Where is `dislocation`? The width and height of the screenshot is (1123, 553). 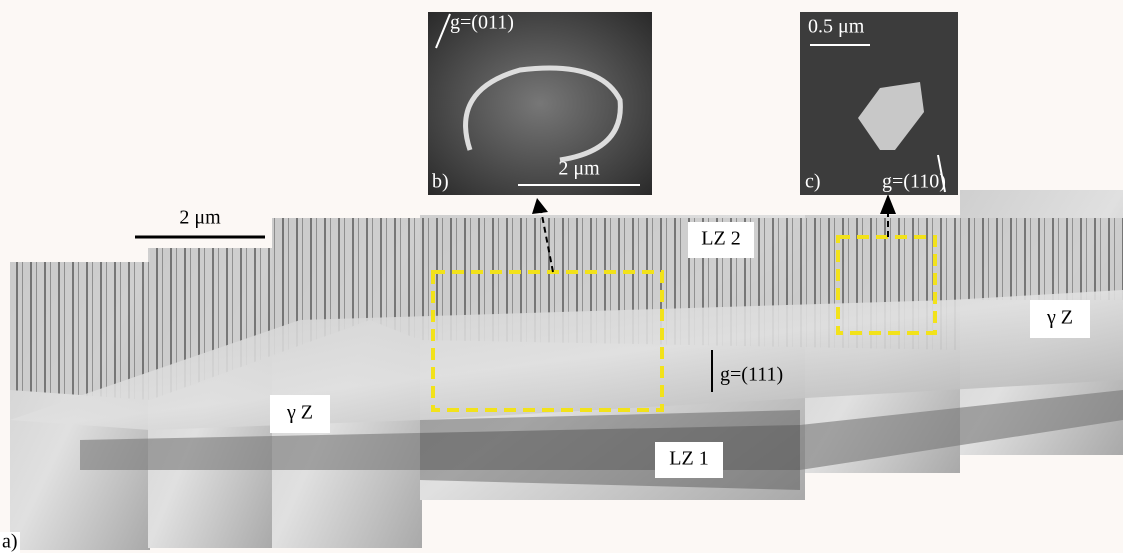
dislocation is located at coordinates (543, 114).